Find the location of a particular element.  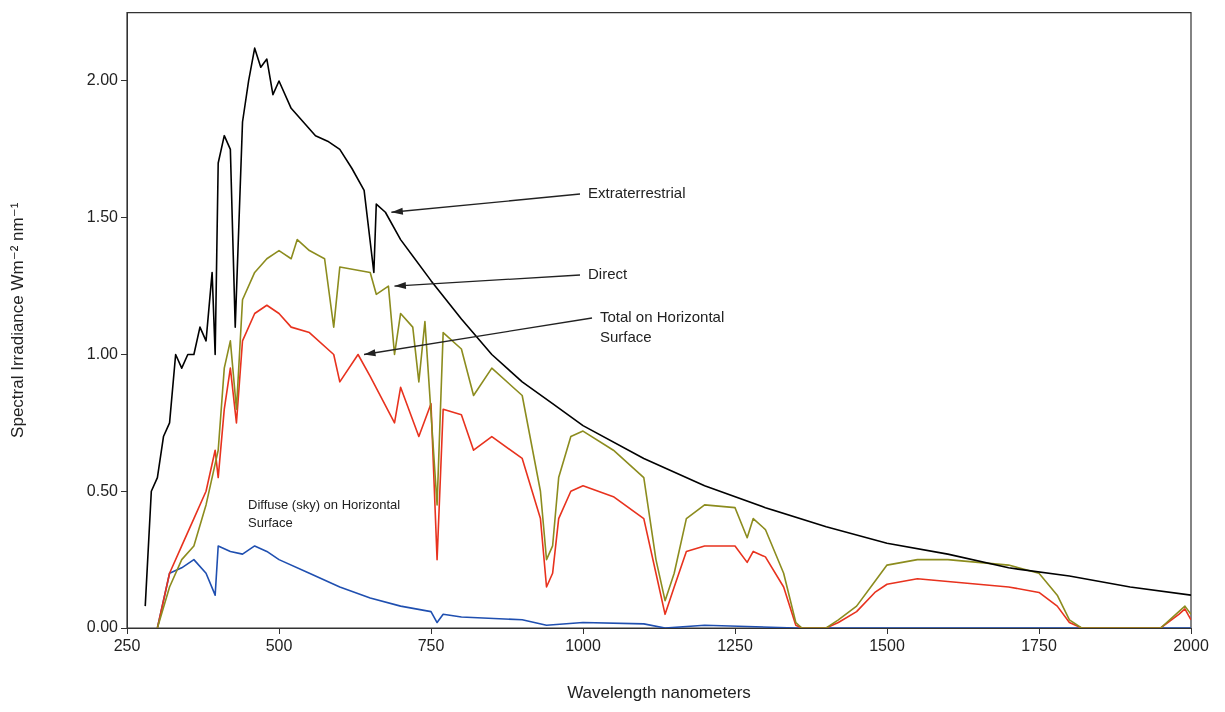

x-tick-label: 1500 is located at coordinates (887, 646).